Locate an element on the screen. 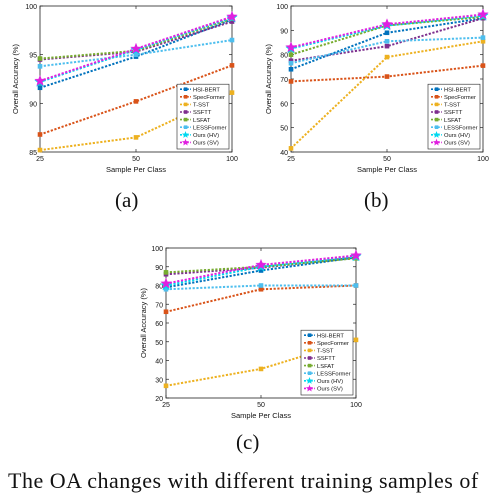 This screenshot has height=495, width=498. y-tick-label: 40 is located at coordinates (159, 362).